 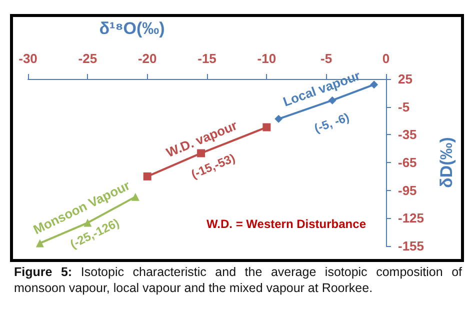 I want to click on y-tick-label: -125, so click(x=411, y=218).